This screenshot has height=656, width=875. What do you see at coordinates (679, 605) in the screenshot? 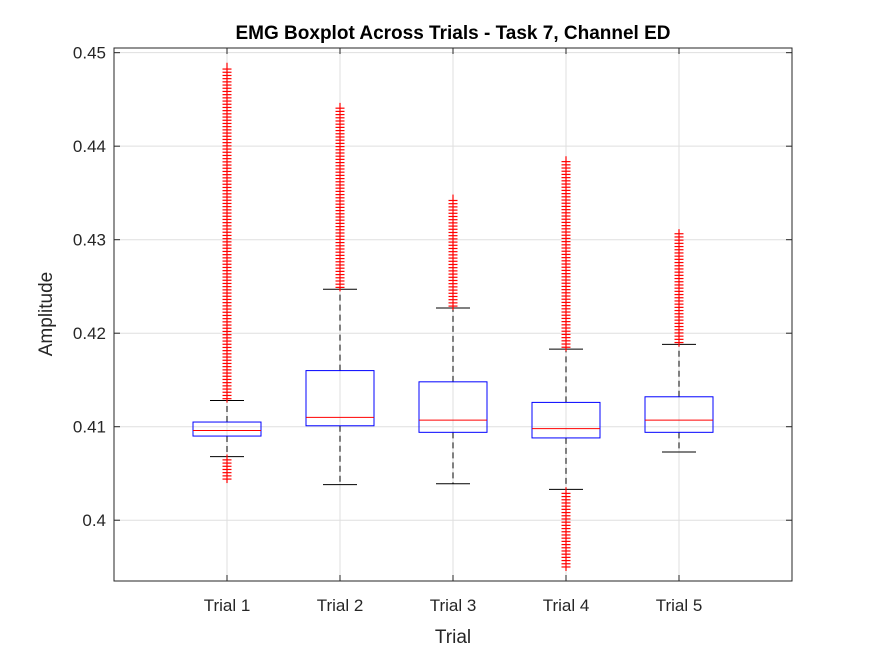
I see `x-tick-label: Trial 5` at bounding box center [679, 605].